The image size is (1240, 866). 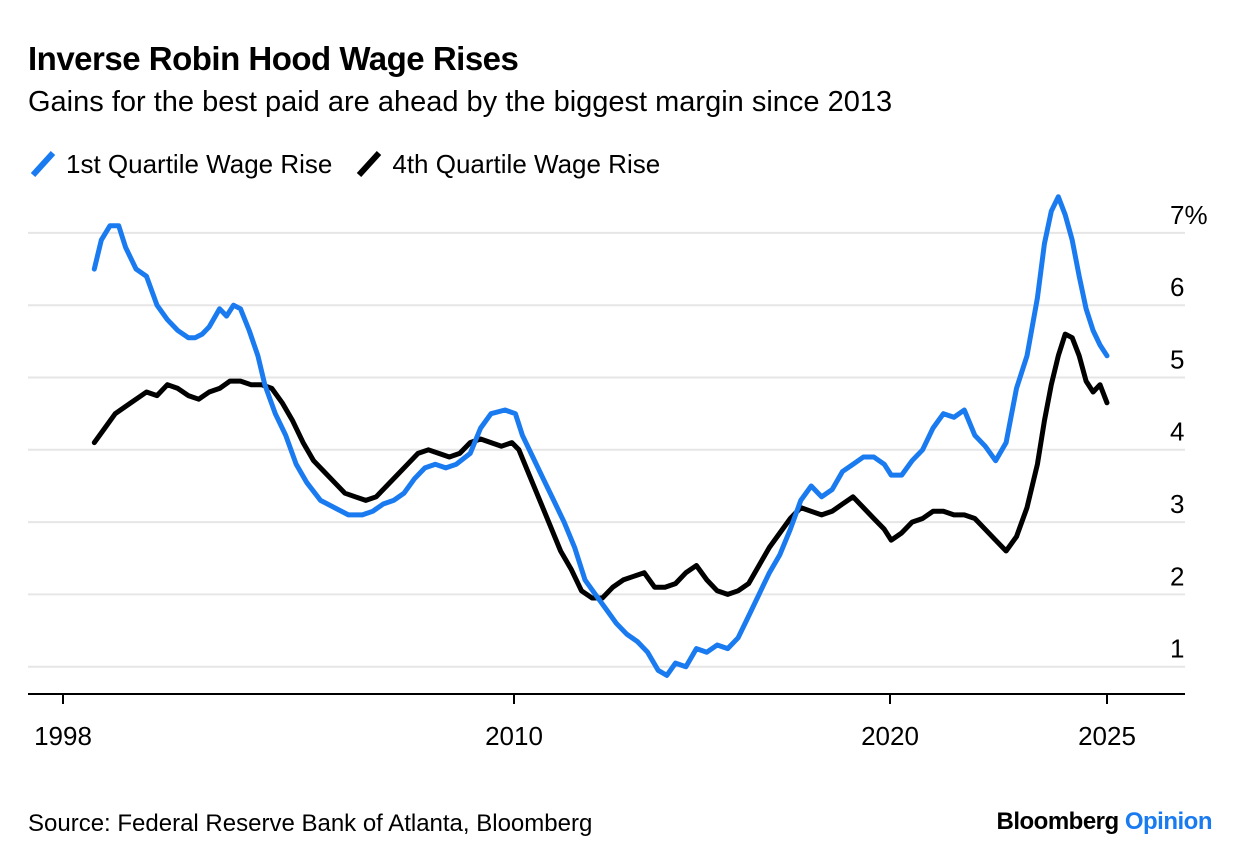 I want to click on legend-label-q4: 4th Quartile Wage Rise, so click(x=526, y=163).